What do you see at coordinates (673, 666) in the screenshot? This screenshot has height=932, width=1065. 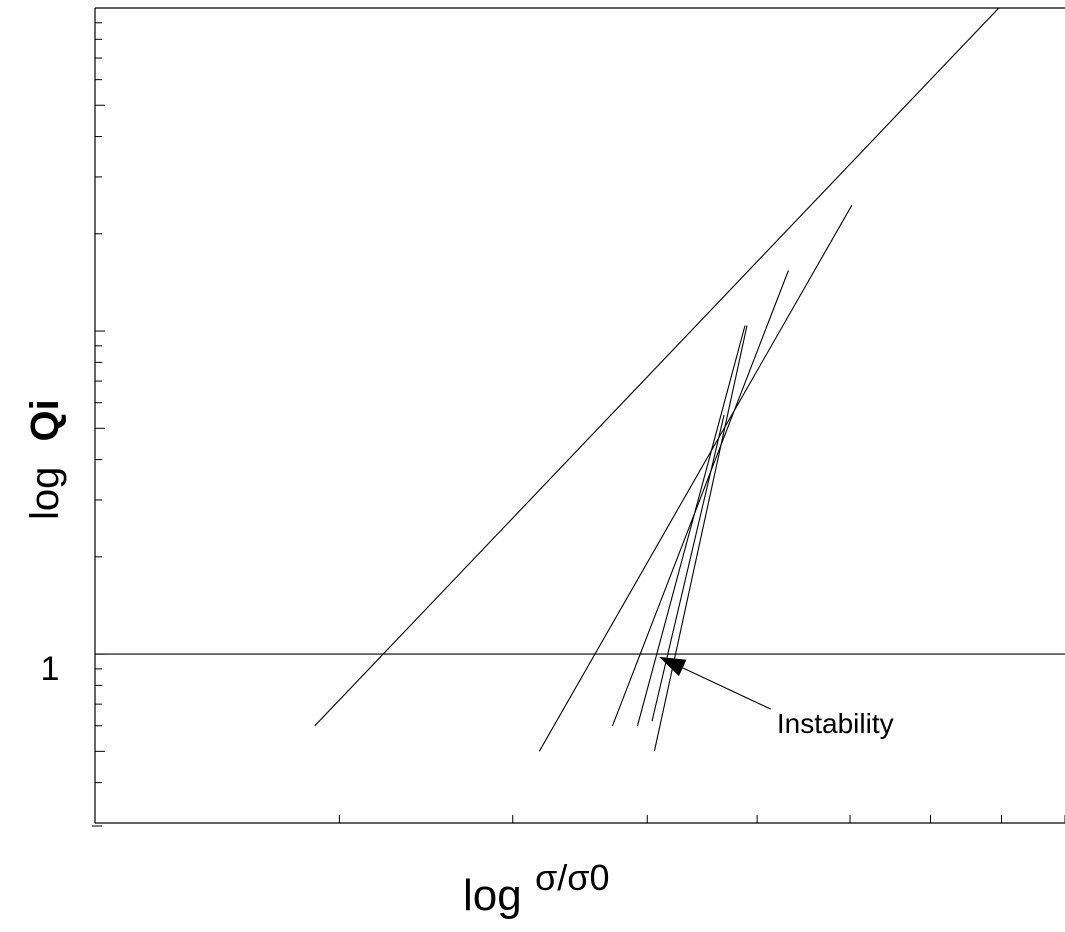 I see `annotation-arrow-head` at bounding box center [673, 666].